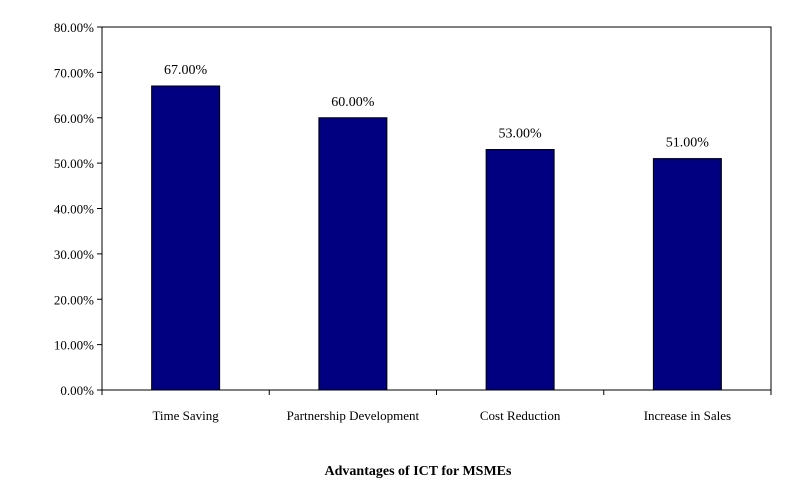 Image resolution: width=800 pixels, height=500 pixels. I want to click on data-labels: 67.00% 60.00% 53.00% 51.00%, so click(436, 107).